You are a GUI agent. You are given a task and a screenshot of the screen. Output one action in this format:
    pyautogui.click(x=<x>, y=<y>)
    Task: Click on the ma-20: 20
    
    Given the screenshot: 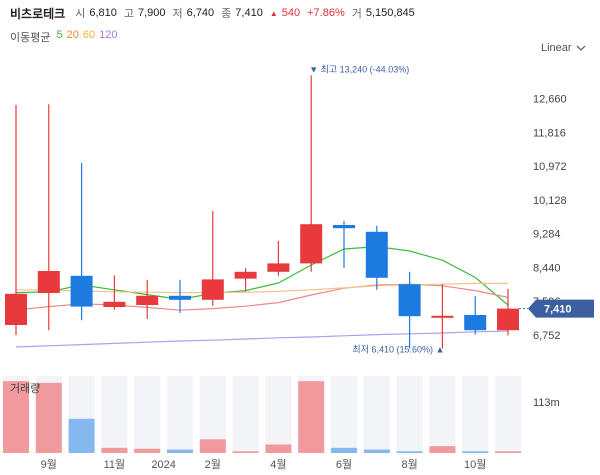 What is the action you would take?
    pyautogui.click(x=72, y=35)
    